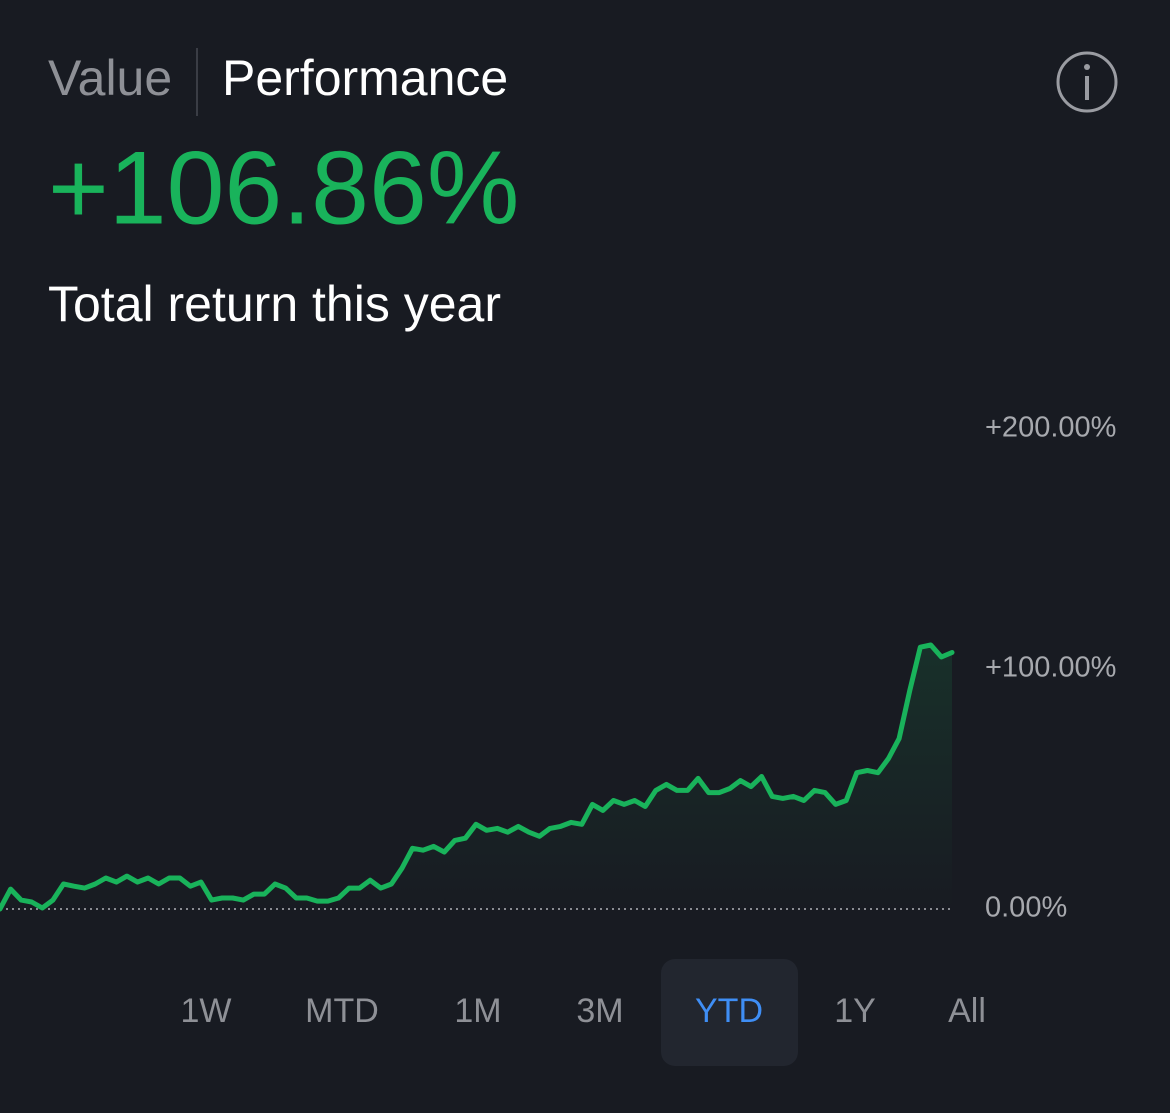  Describe the element at coordinates (110, 78) in the screenshot. I see `tab: Value` at that location.